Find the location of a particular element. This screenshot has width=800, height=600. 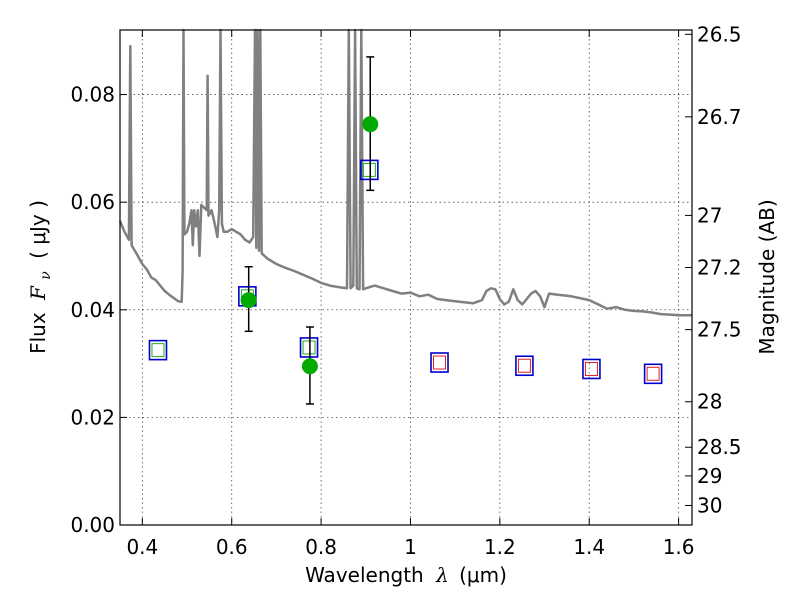

magnitude-tick-label: 30 is located at coordinates (709, 505).